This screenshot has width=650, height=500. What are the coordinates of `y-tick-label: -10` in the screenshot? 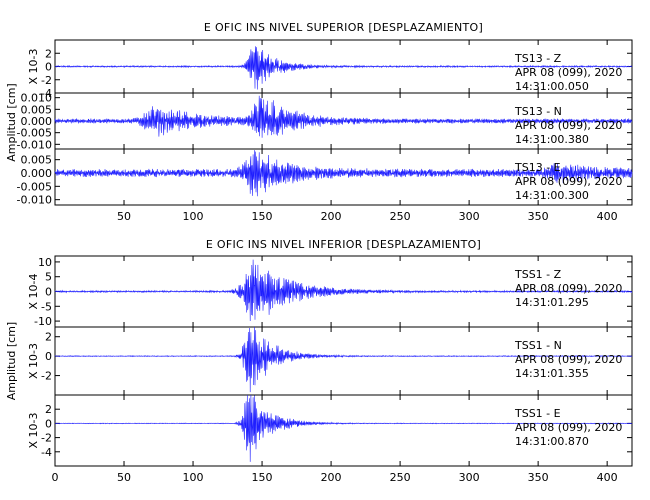 It's located at (43, 321).